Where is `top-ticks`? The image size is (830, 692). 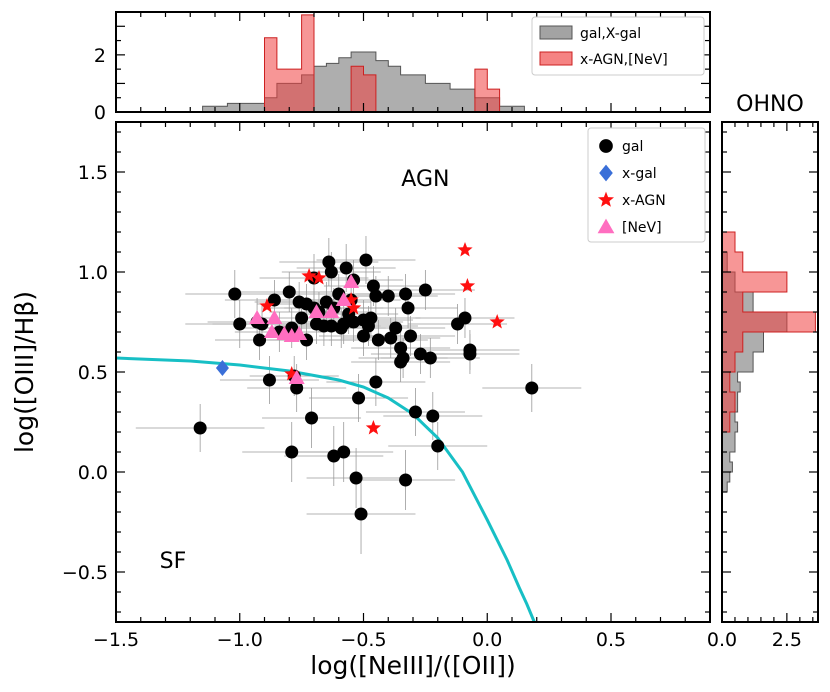
top-ticks is located at coordinates (413, 62).